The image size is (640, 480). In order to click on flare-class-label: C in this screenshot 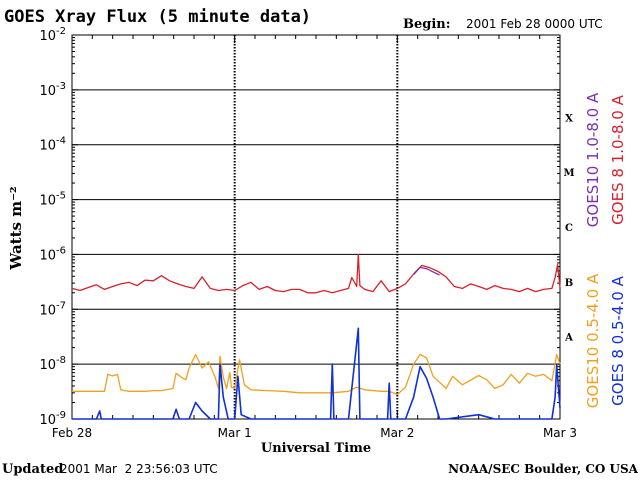, I will do `click(569, 228)`.